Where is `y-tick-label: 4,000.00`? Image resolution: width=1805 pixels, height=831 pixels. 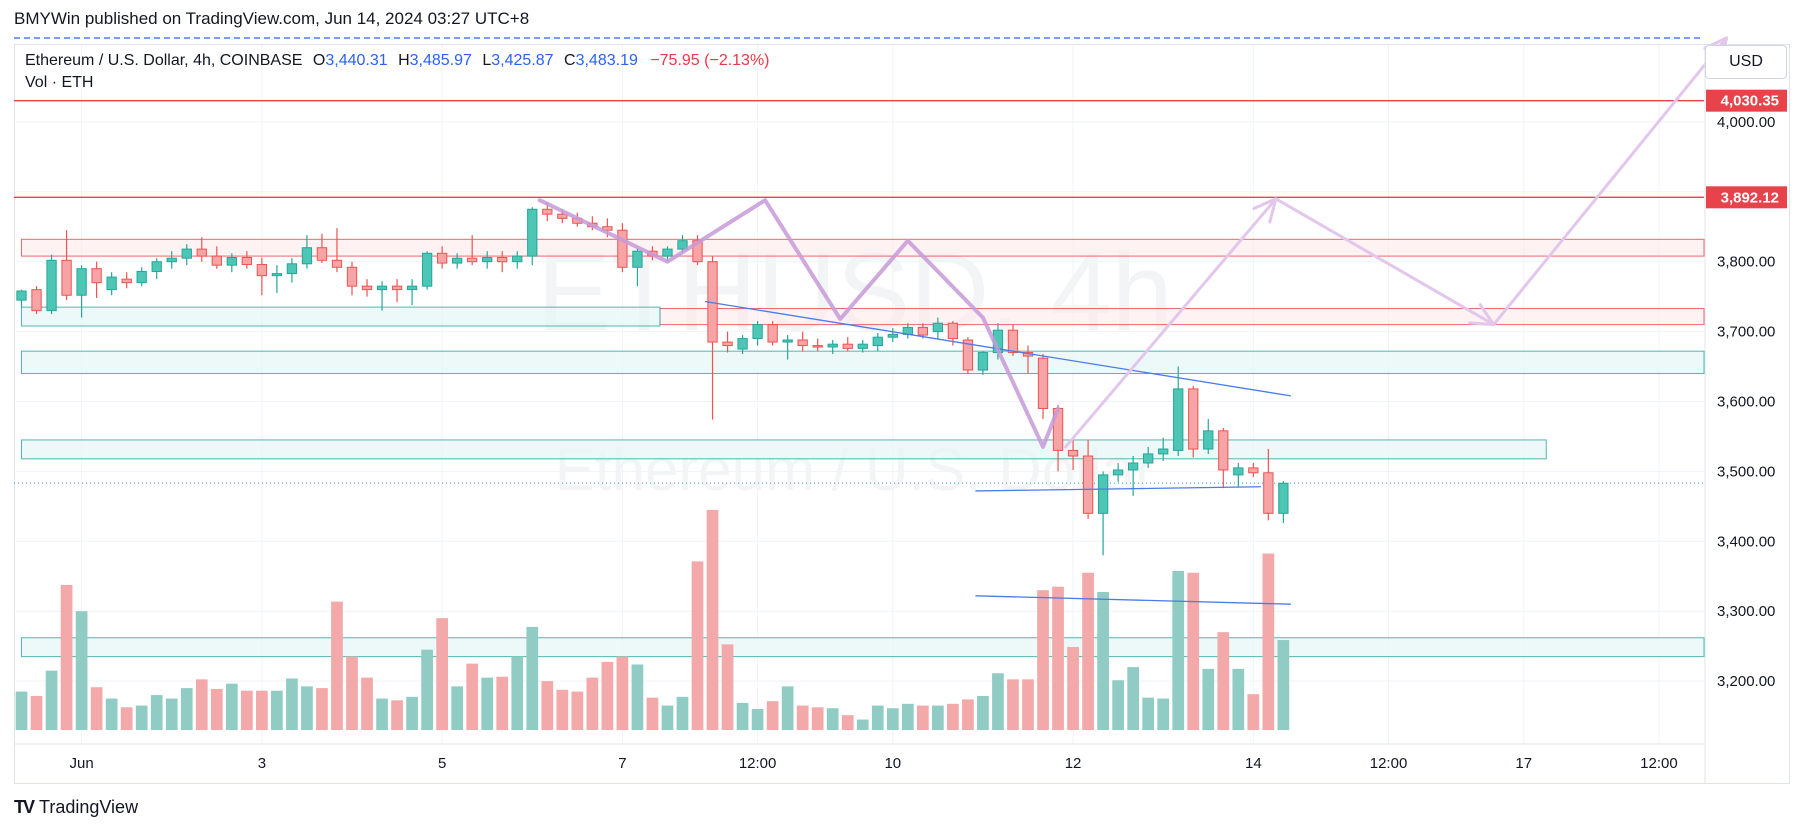 y-tick-label: 4,000.00 is located at coordinates (1746, 122).